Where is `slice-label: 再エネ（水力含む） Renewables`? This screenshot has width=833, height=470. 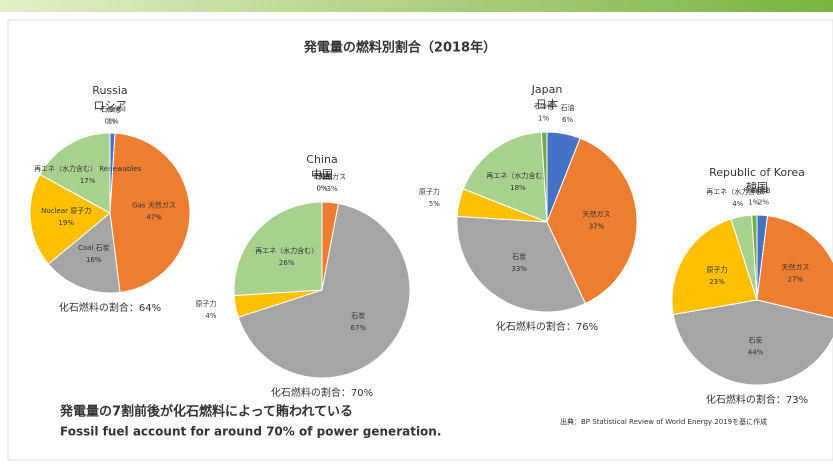 slice-label: 再エネ（水力含む） Renewables is located at coordinates (88, 168).